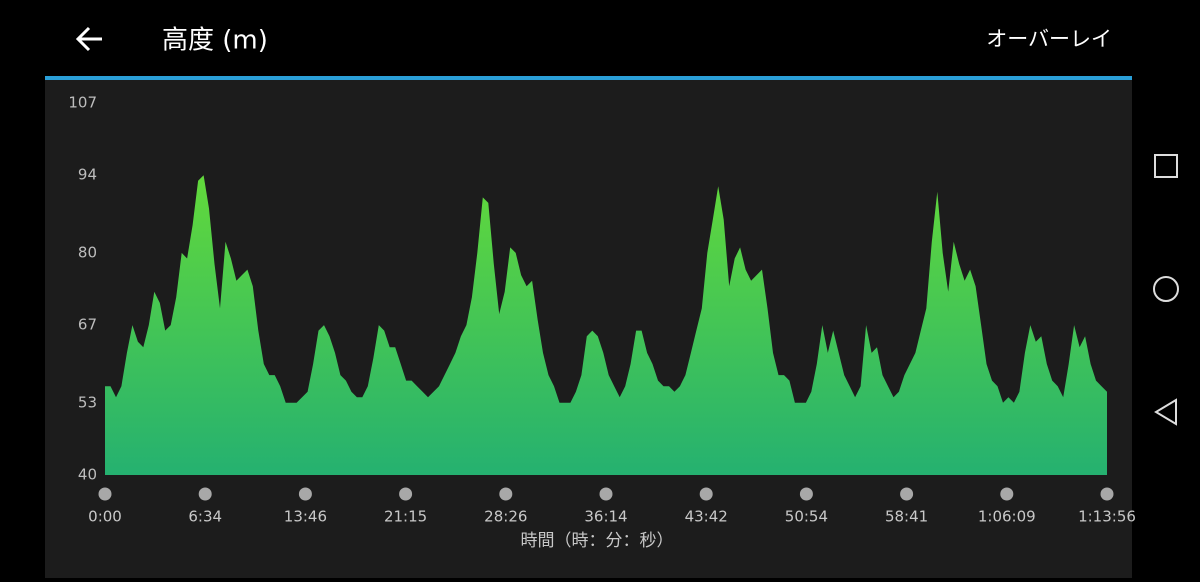 The width and height of the screenshot is (1200, 582). What do you see at coordinates (215, 41) in the screenshot?
I see `page-title: 高度 (m)` at bounding box center [215, 41].